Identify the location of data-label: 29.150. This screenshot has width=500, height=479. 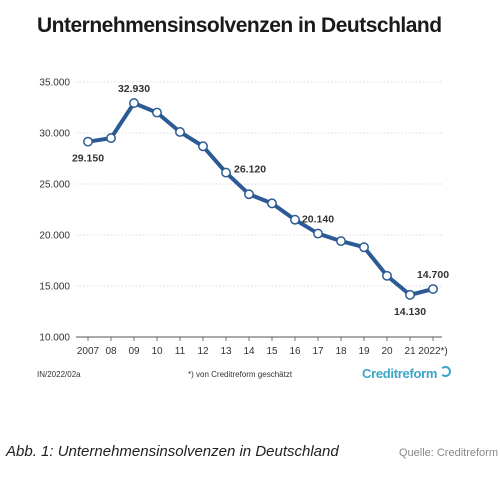
(88, 159).